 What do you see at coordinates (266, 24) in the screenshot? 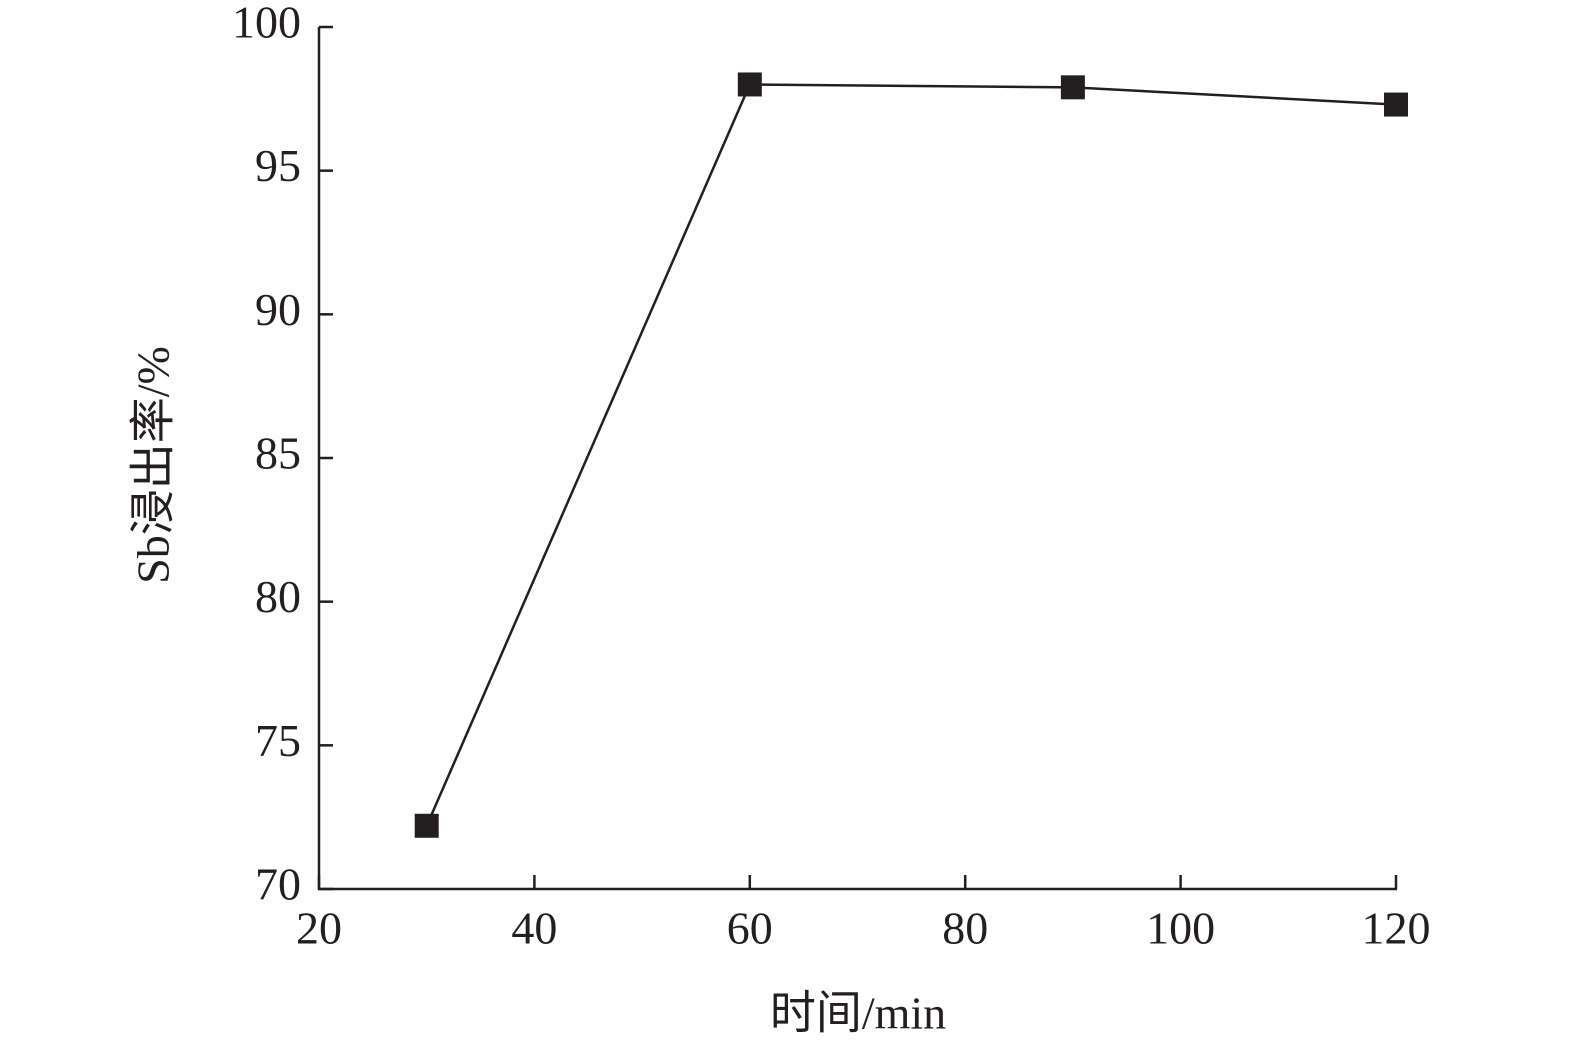
I see `y-tick-label: 100` at bounding box center [266, 24].